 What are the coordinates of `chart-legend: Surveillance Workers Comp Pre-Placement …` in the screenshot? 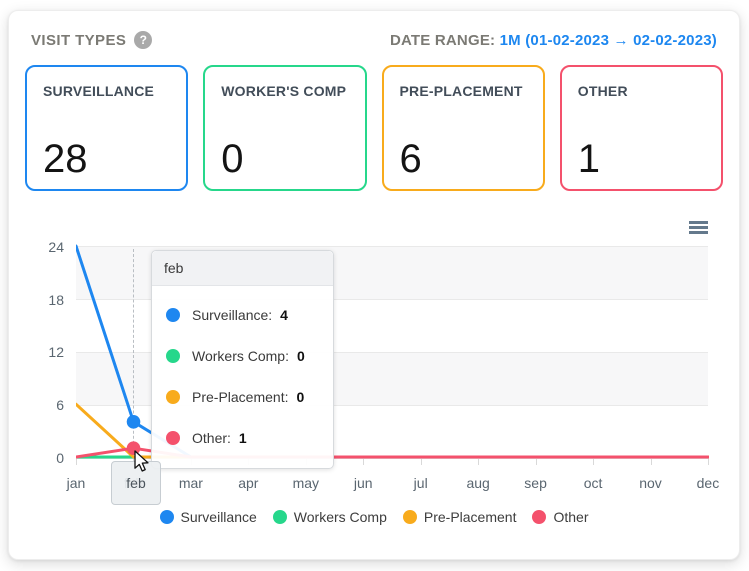 It's located at (374, 517).